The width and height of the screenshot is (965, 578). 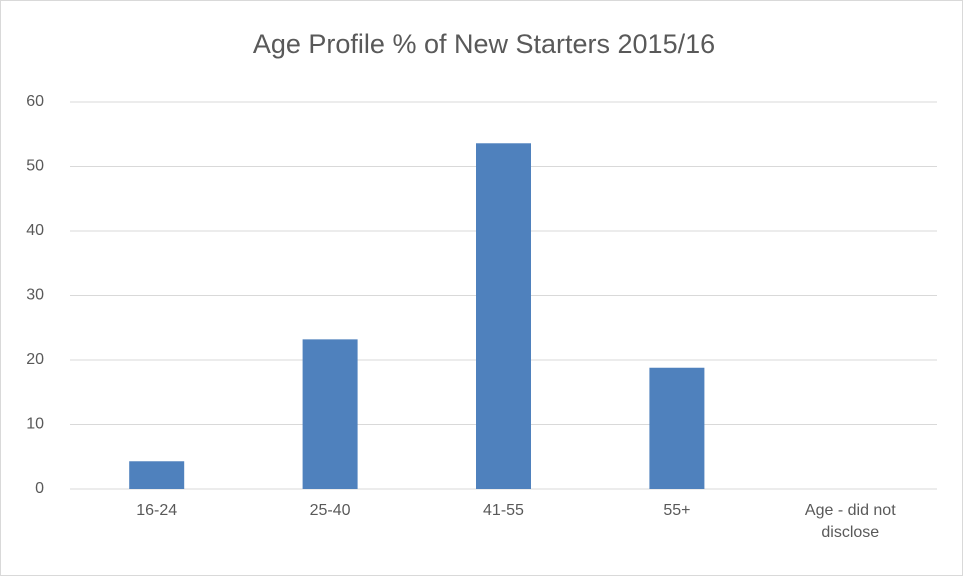 I want to click on y-tick-label: 30, so click(x=35, y=295).